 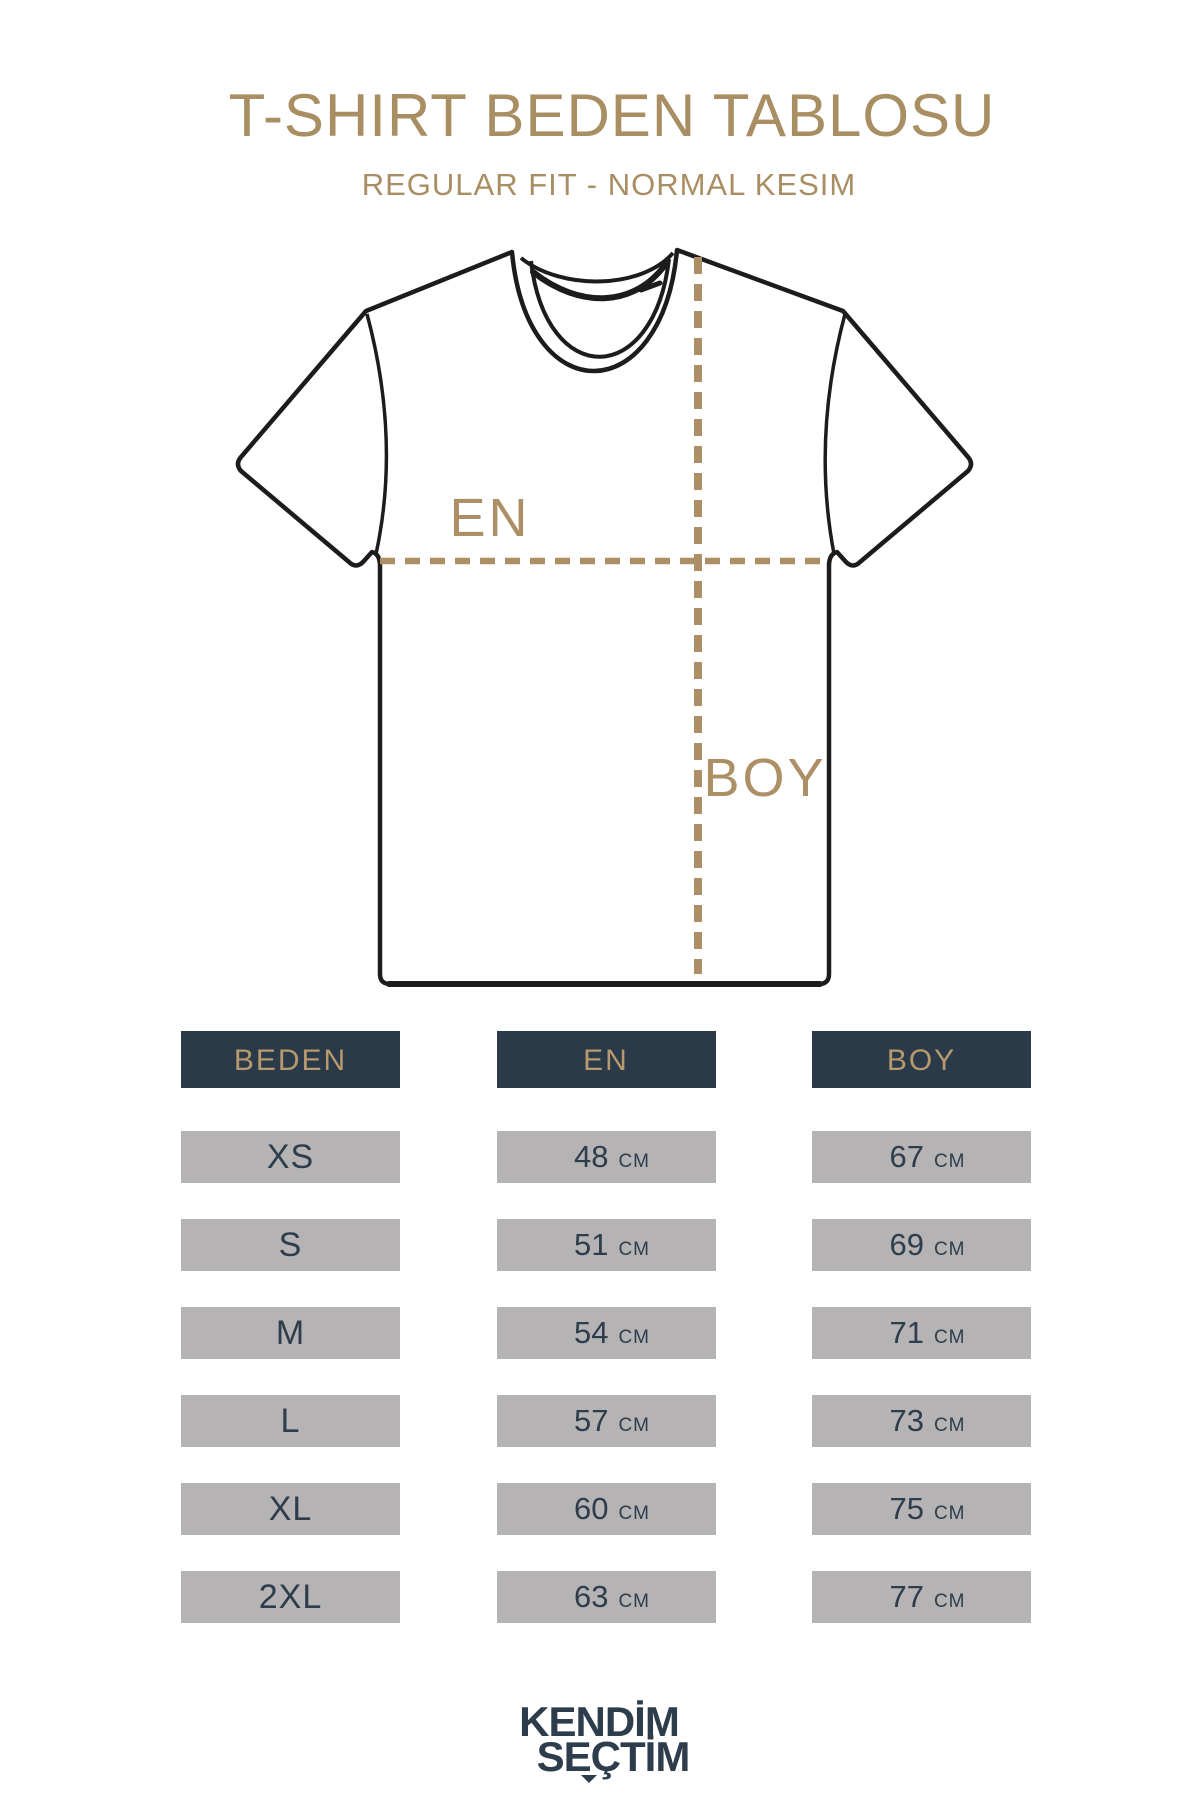 I want to click on en-value: 63, so click(x=591, y=1596).